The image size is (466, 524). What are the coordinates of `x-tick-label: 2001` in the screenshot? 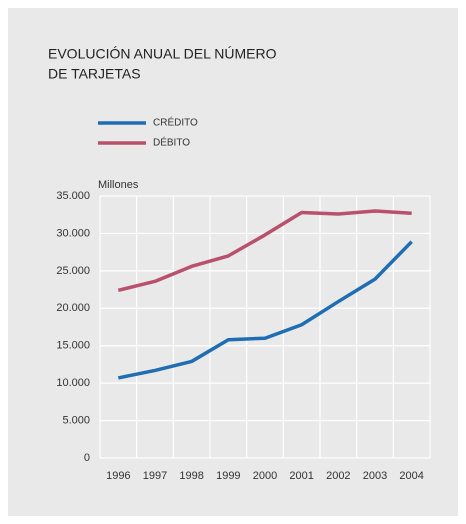 It's located at (301, 476).